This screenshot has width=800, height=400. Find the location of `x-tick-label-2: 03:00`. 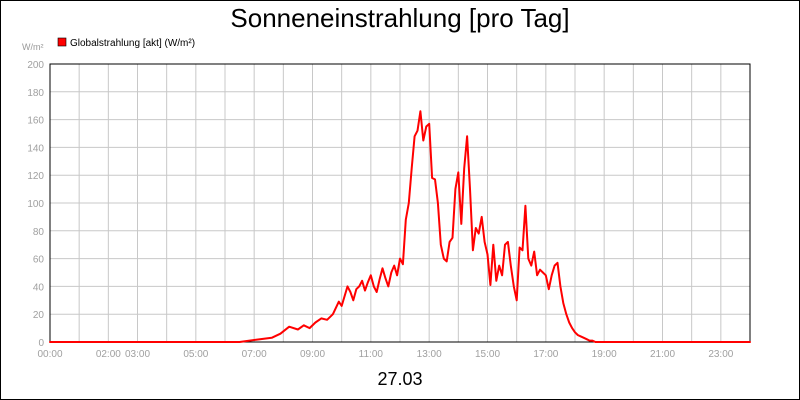

x-tick-label-2: 03:00 is located at coordinates (137, 354).